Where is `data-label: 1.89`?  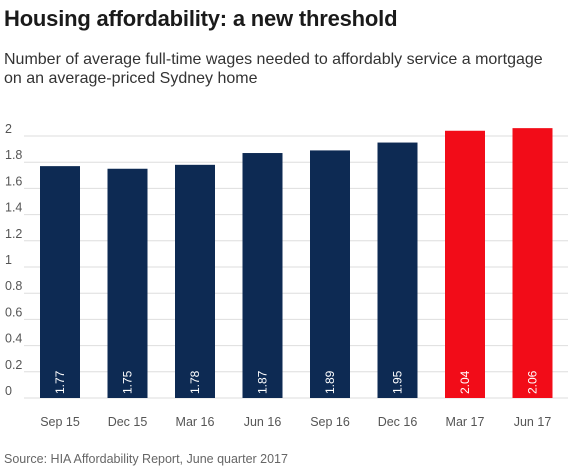 data-label: 1.89 is located at coordinates (330, 382).